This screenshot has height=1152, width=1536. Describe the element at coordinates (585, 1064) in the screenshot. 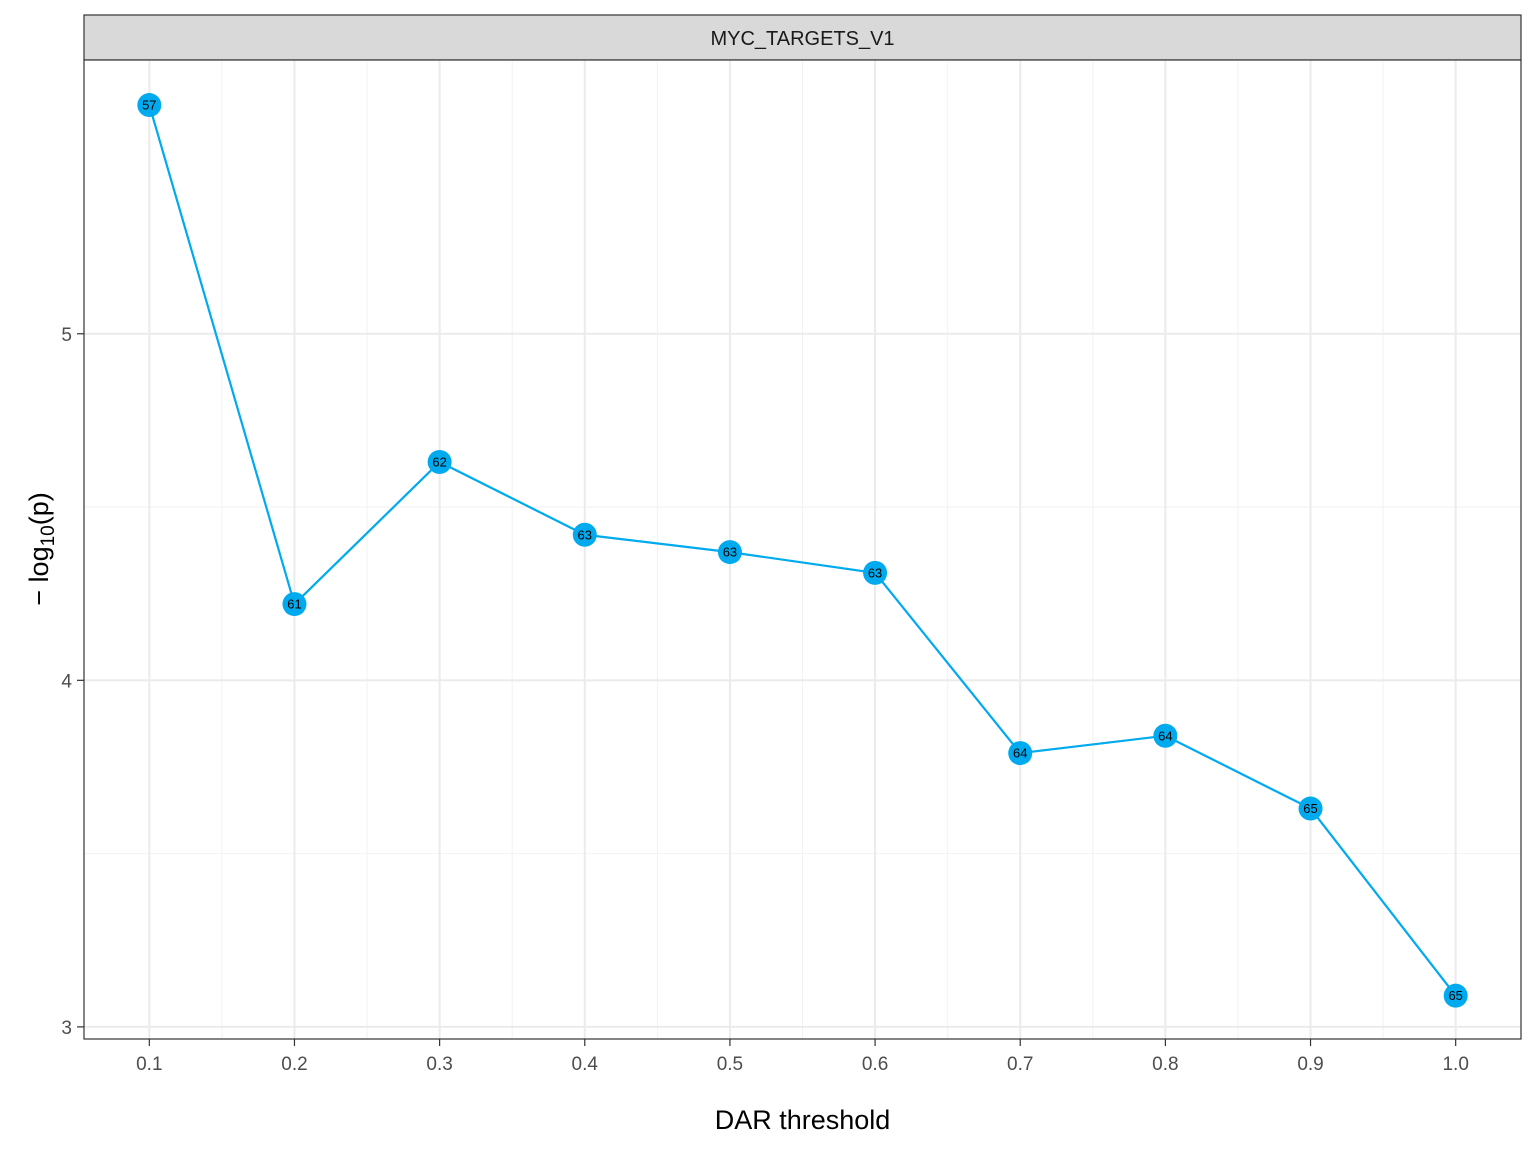

I see `x-tick-label: 0.4` at that location.